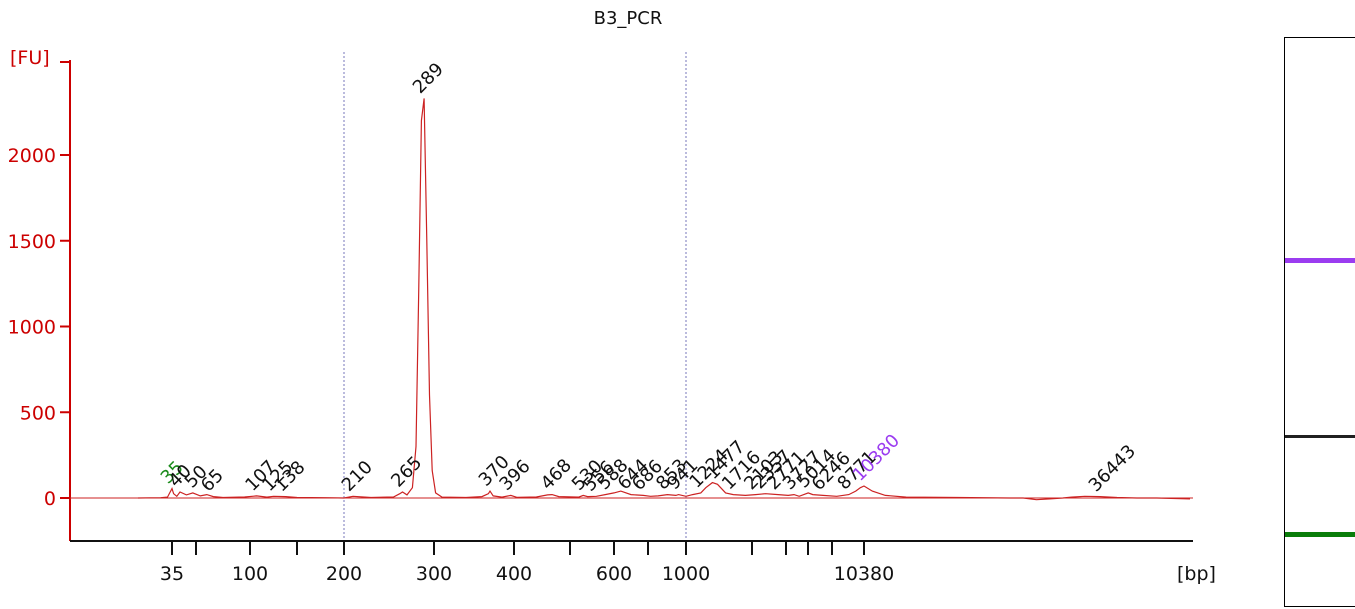 The image size is (1355, 609). What do you see at coordinates (628, 18) in the screenshot?
I see `chart-title: B3_PCR` at bounding box center [628, 18].